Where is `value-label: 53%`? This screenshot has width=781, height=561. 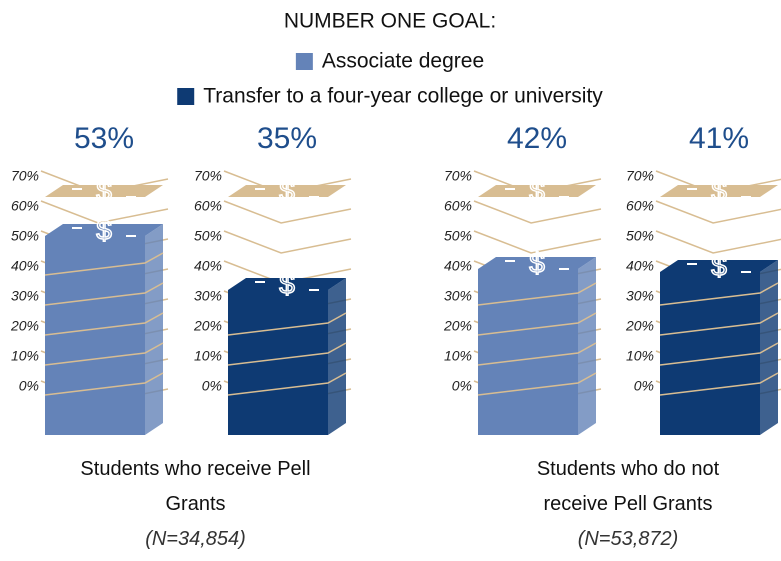
value-label: 53% is located at coordinates (104, 138).